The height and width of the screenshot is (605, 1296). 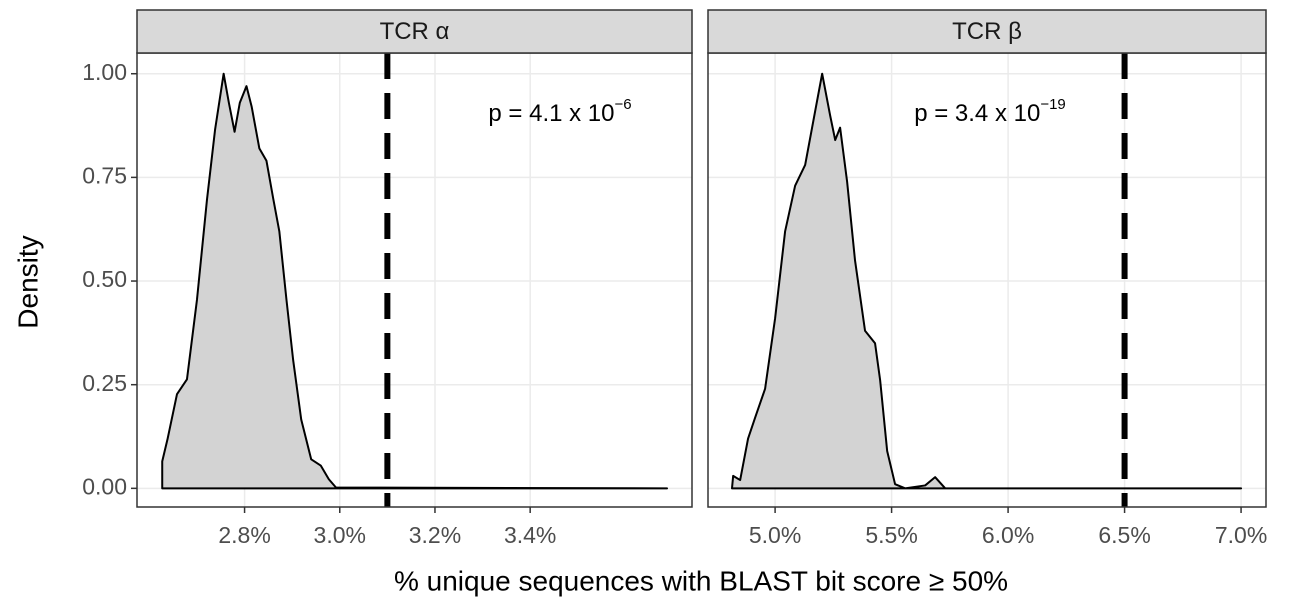 What do you see at coordinates (104, 279) in the screenshot?
I see `y-tick-label: 0.50` at bounding box center [104, 279].